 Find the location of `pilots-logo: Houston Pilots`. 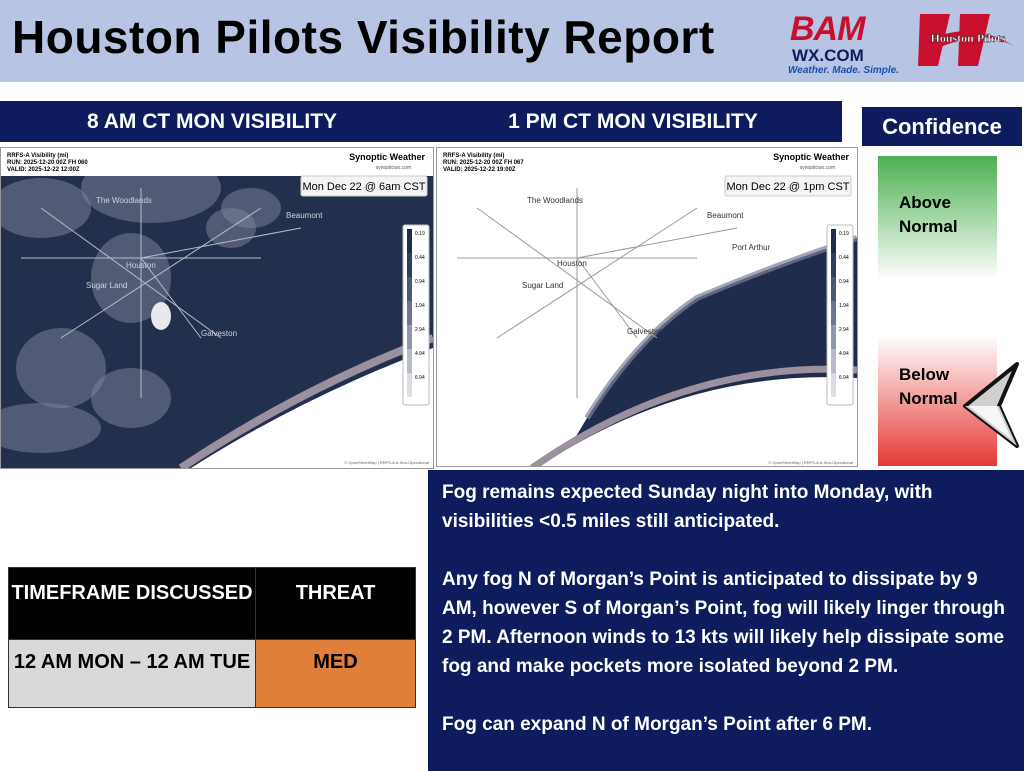

pilots-logo: Houston Pilots is located at coordinates (966, 40).